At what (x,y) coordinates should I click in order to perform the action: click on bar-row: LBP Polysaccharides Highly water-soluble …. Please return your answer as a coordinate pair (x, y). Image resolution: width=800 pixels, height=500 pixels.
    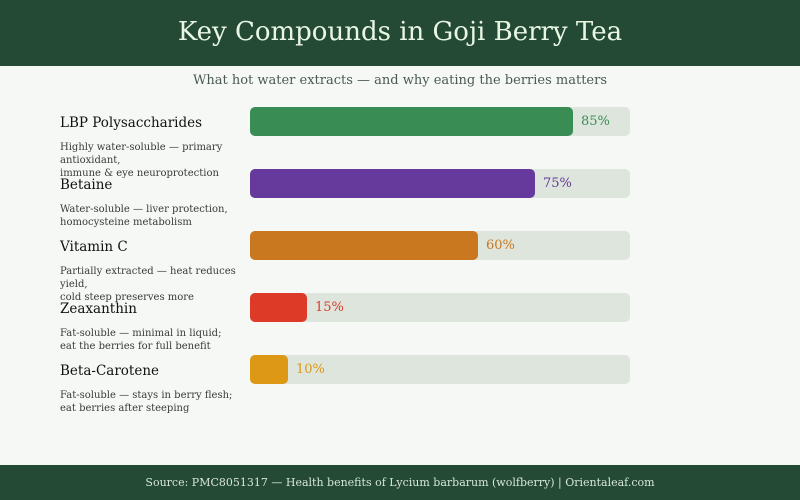
    Looking at the image, I should click on (400, 143).